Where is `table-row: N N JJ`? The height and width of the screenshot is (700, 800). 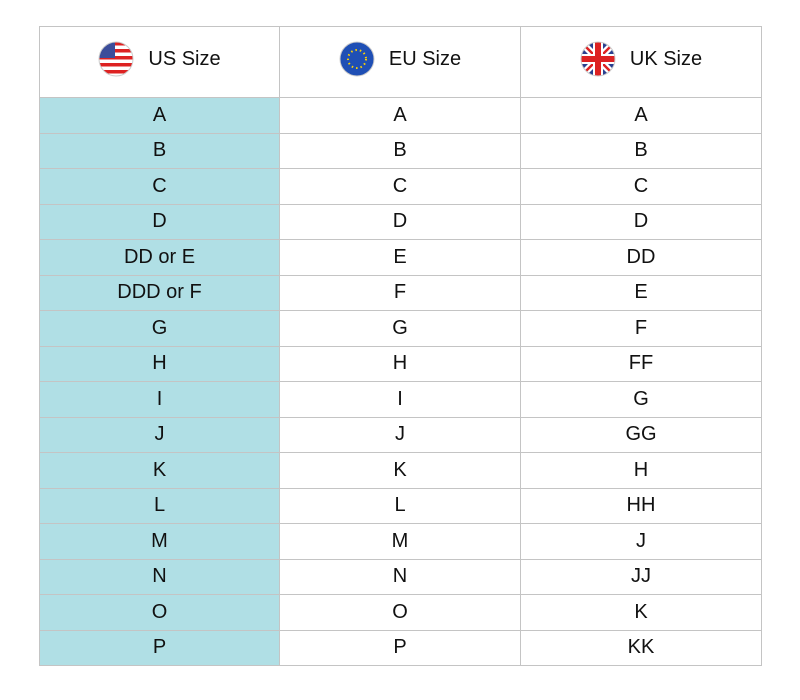
table-row: N N JJ is located at coordinates (400, 576).